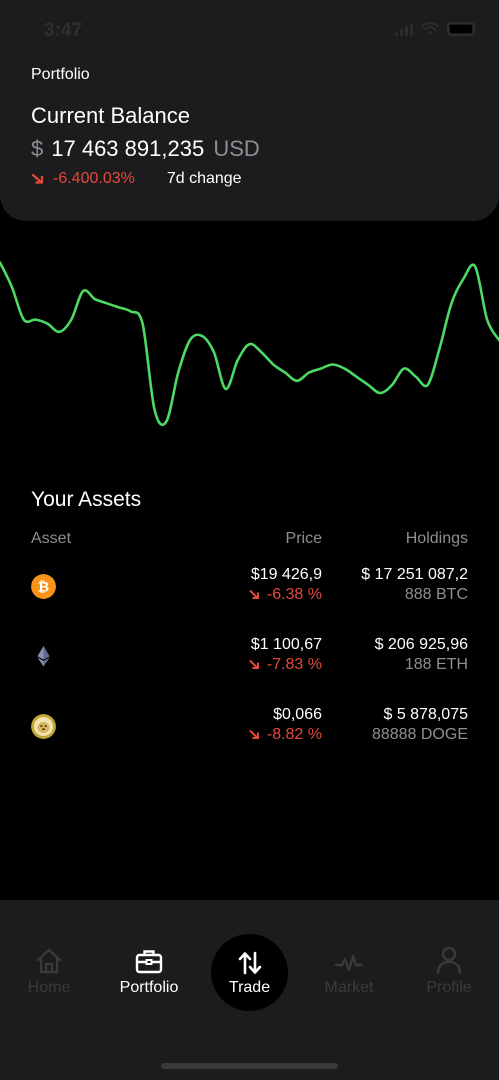 The width and height of the screenshot is (499, 1080). What do you see at coordinates (303, 538) in the screenshot?
I see `column-header-price: Price` at bounding box center [303, 538].